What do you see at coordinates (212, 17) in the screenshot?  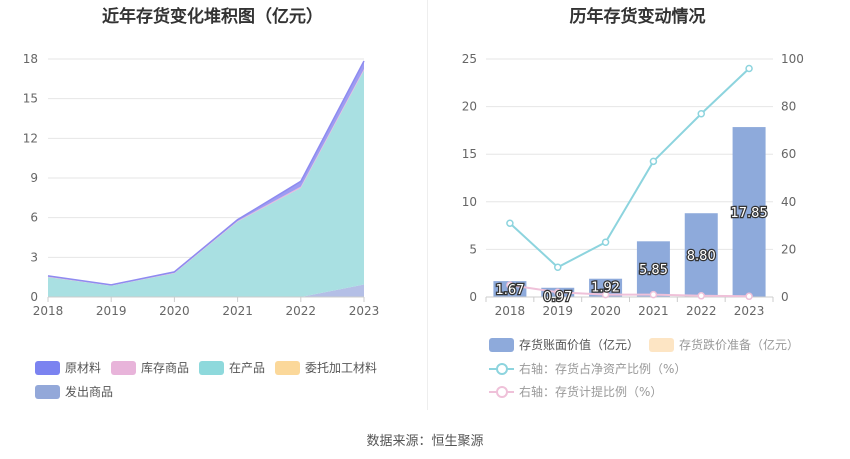 I see `left-chart-title: 近年存货变化堆积图（亿元）` at bounding box center [212, 17].